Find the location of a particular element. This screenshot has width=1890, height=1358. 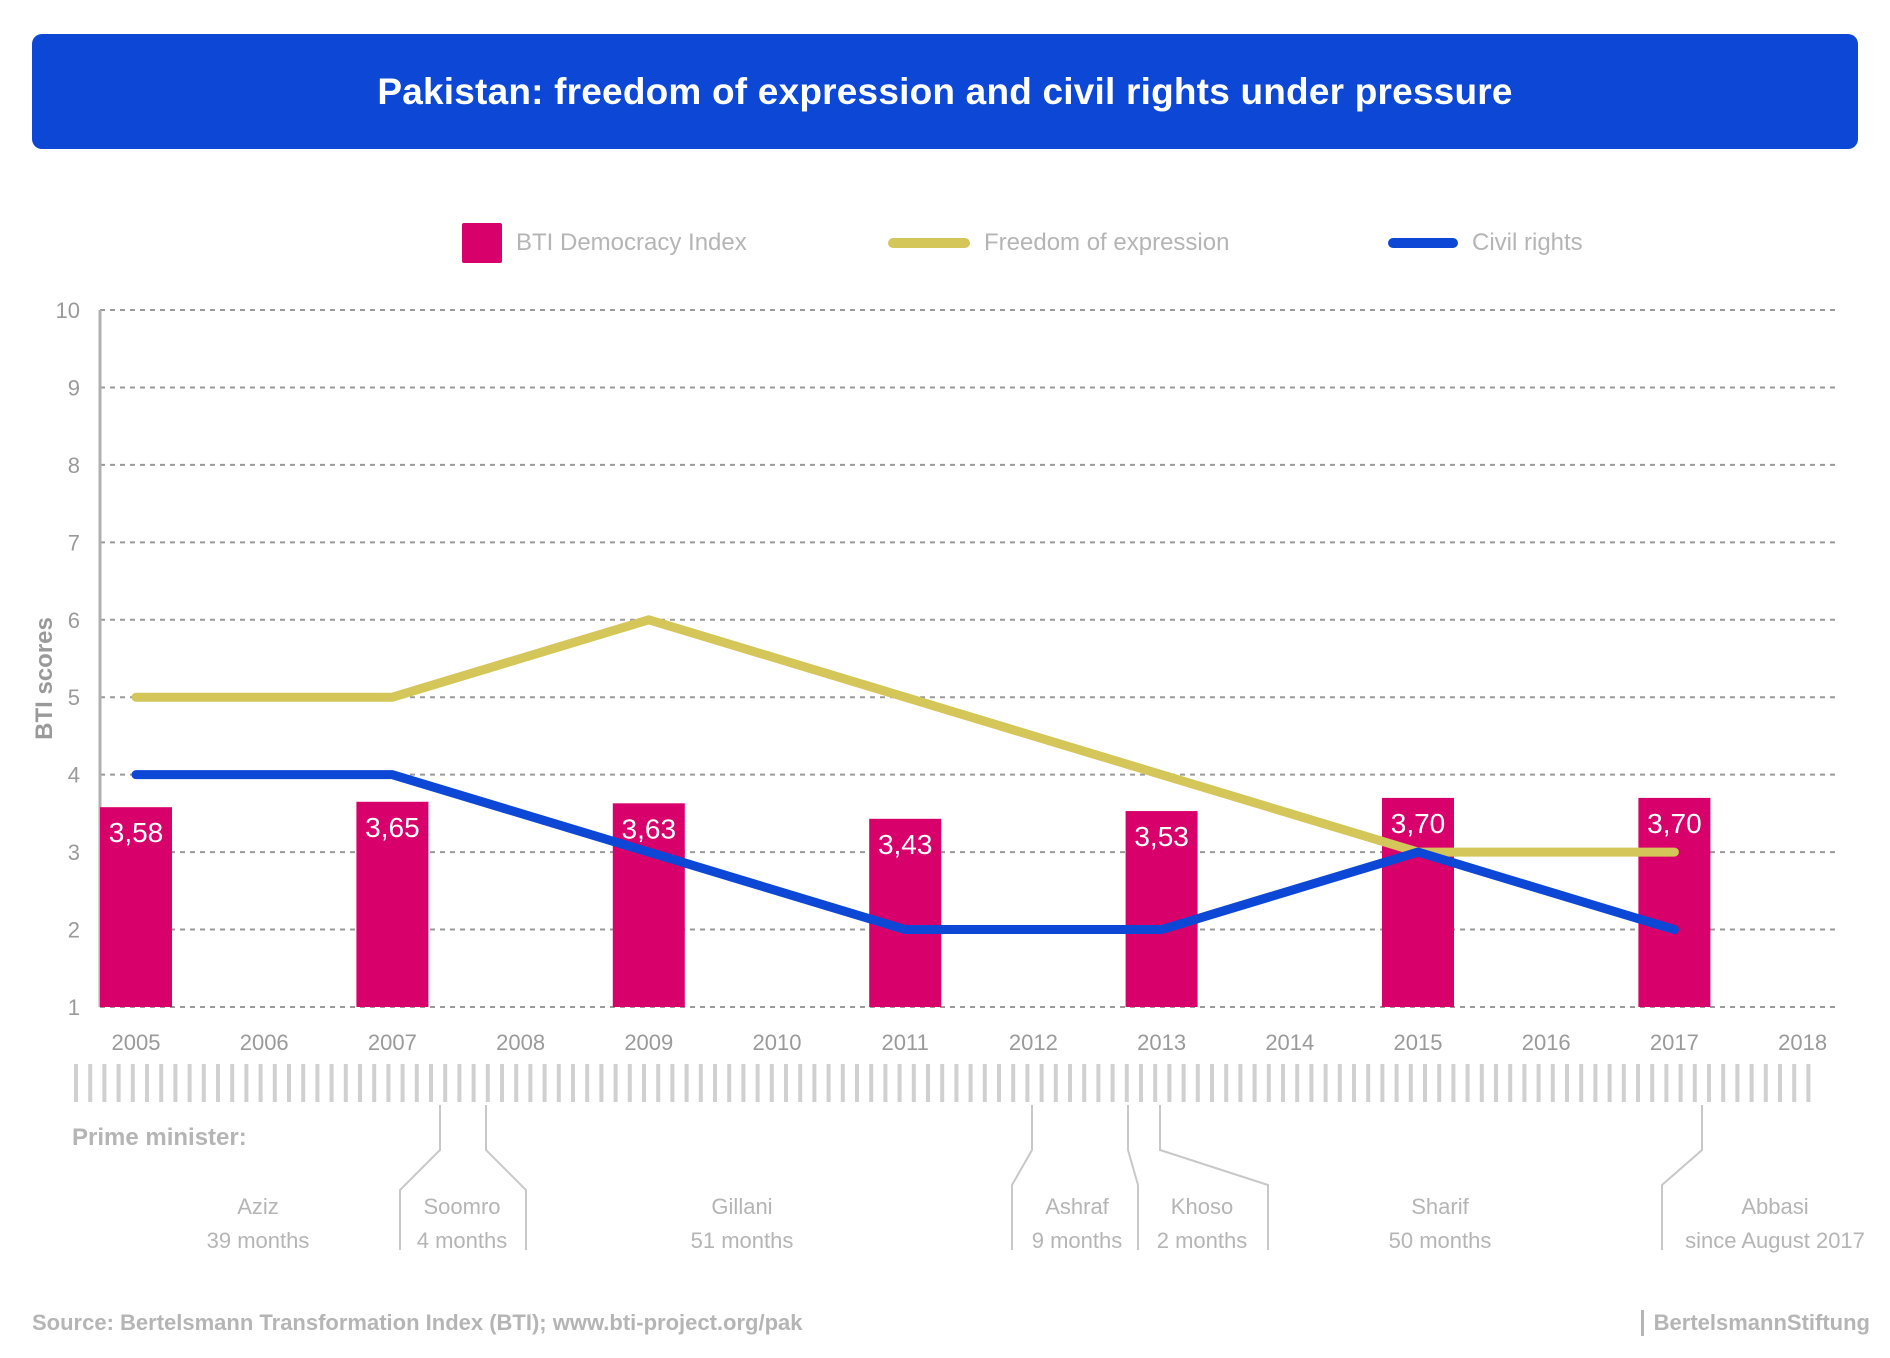

legend-item-freedom-of-expression: Freedom of expression is located at coordinates (1058, 243).